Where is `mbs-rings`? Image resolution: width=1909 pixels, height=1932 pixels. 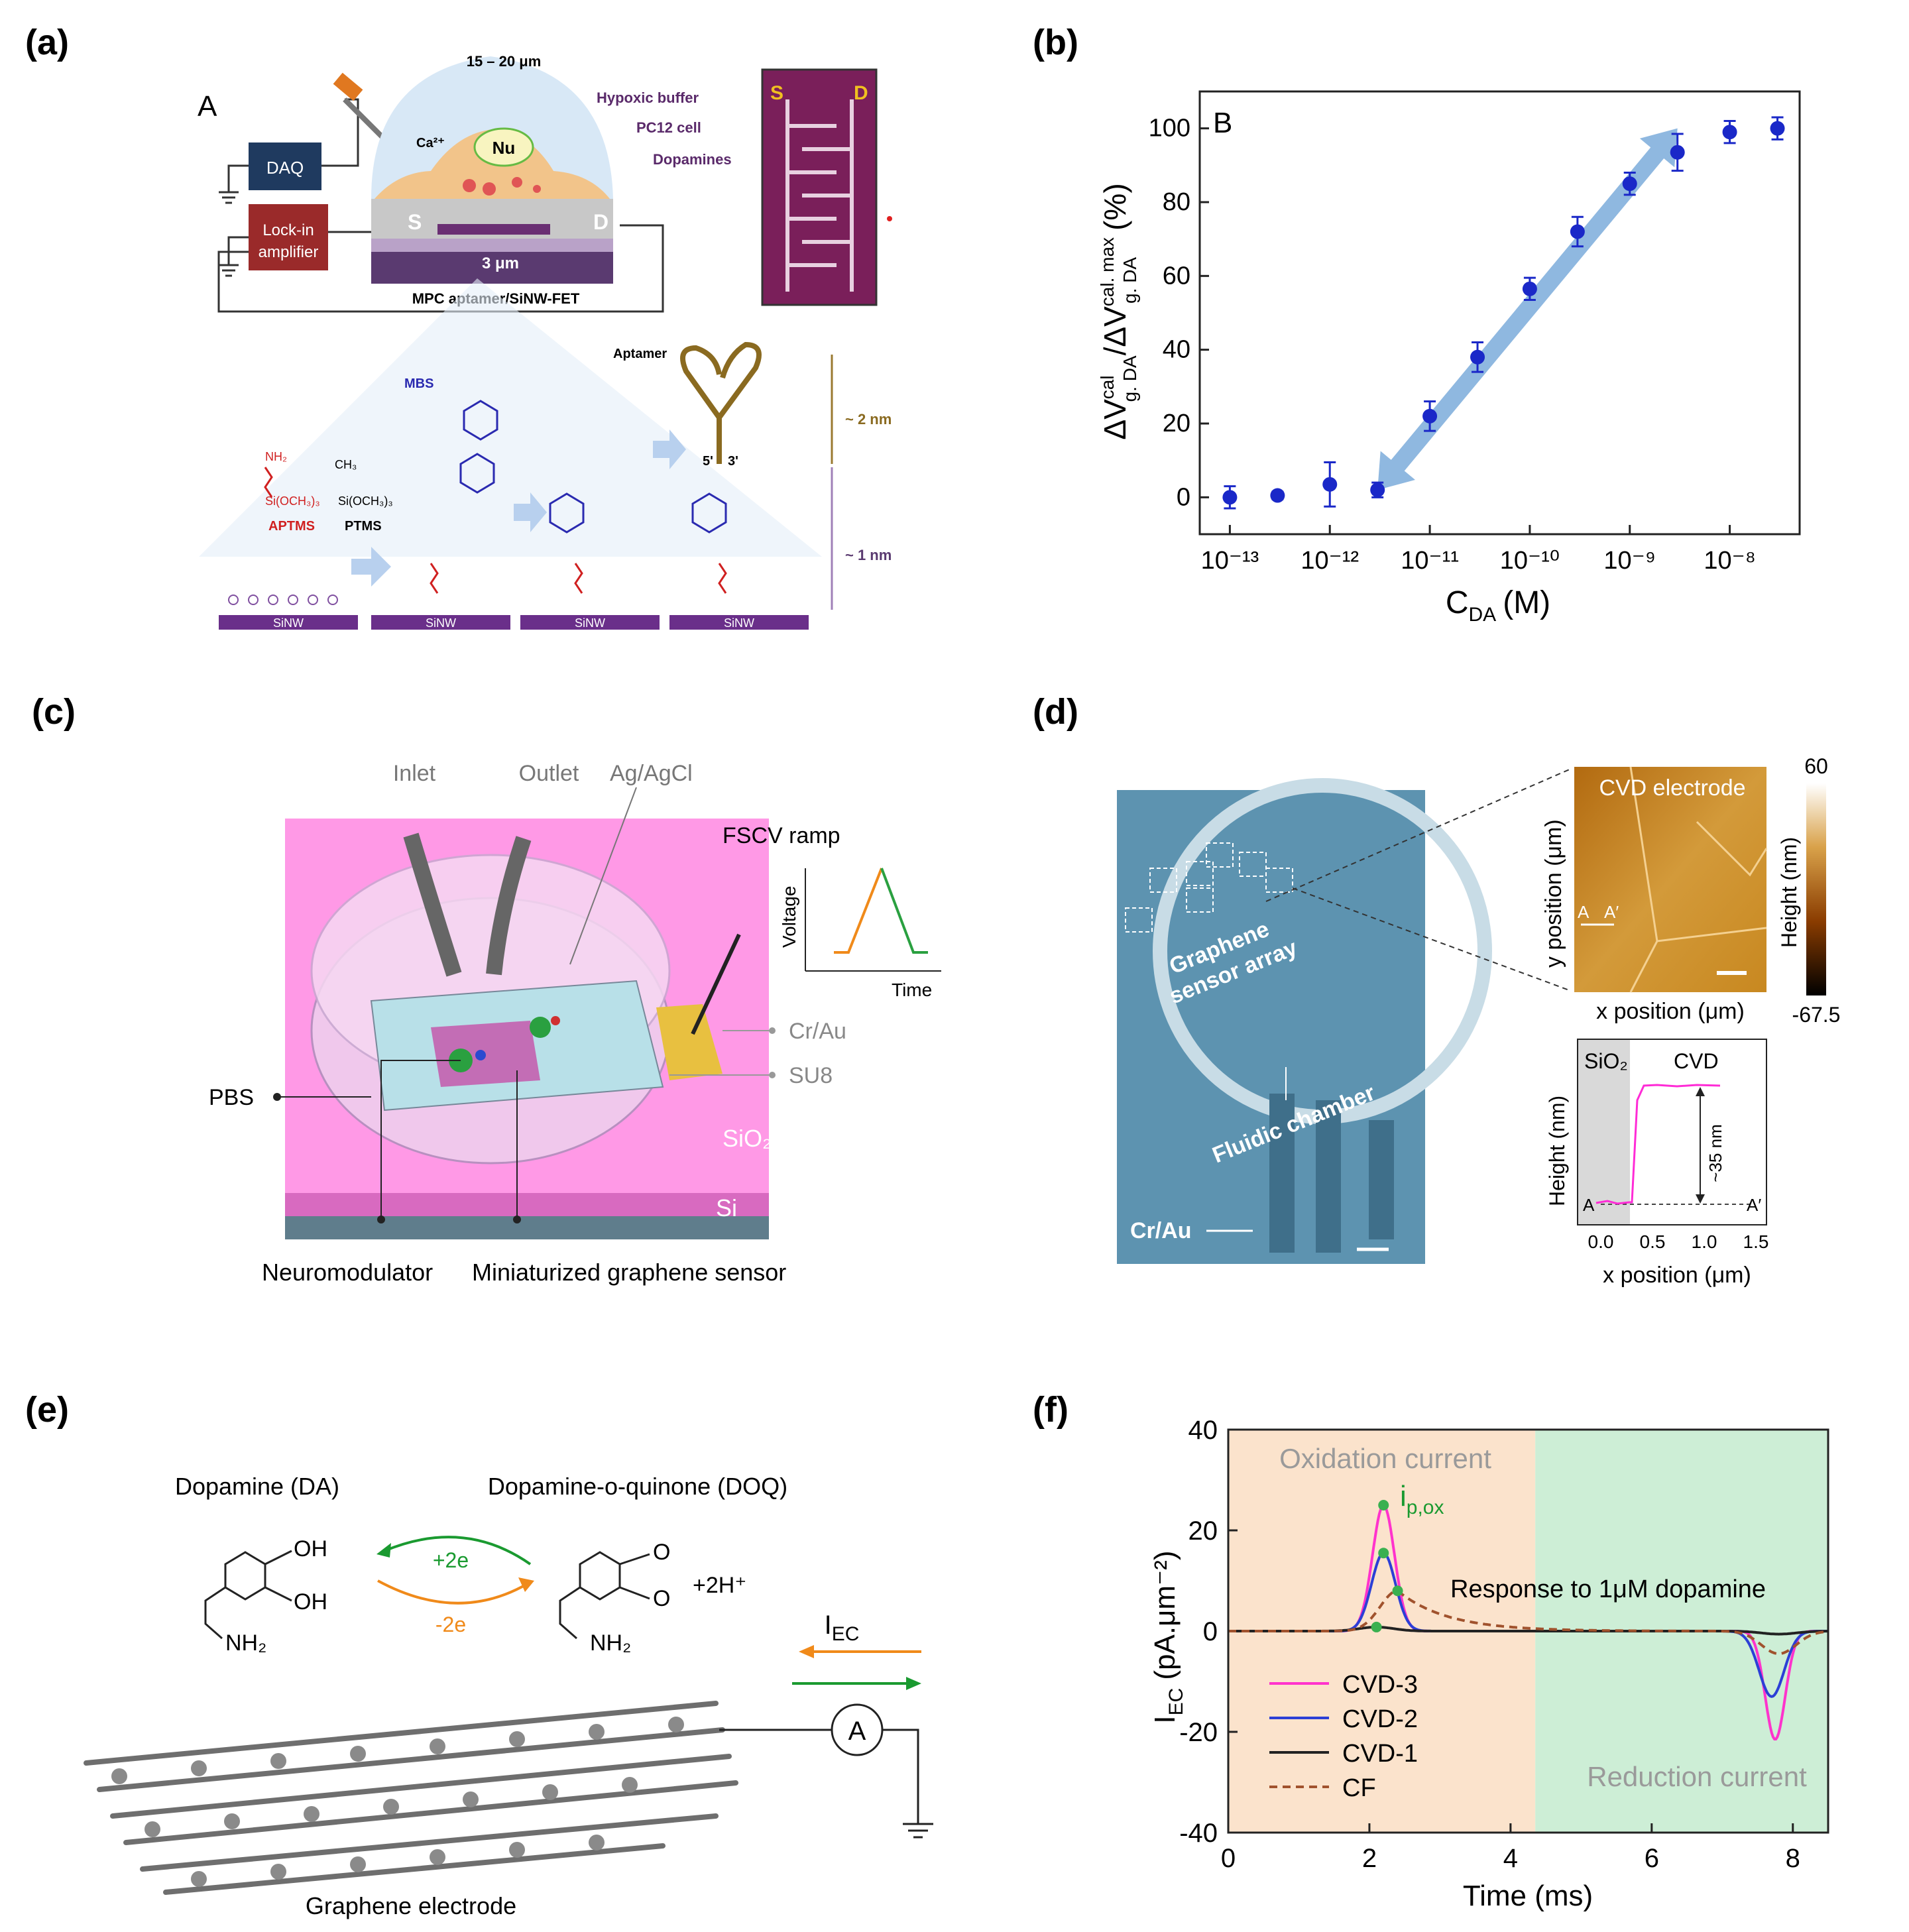 mbs-rings is located at coordinates (593, 467).